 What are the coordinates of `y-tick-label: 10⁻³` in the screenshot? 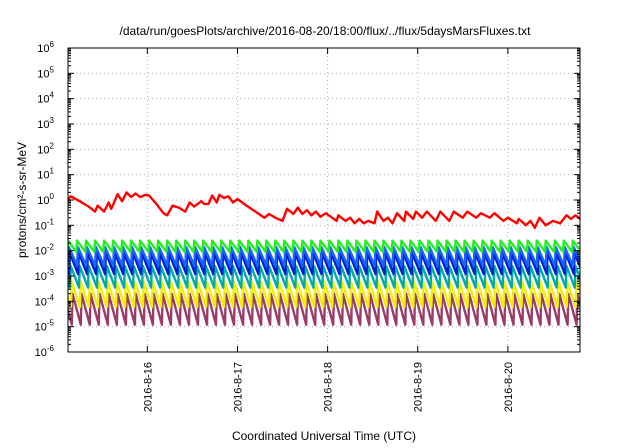 It's located at (45, 275).